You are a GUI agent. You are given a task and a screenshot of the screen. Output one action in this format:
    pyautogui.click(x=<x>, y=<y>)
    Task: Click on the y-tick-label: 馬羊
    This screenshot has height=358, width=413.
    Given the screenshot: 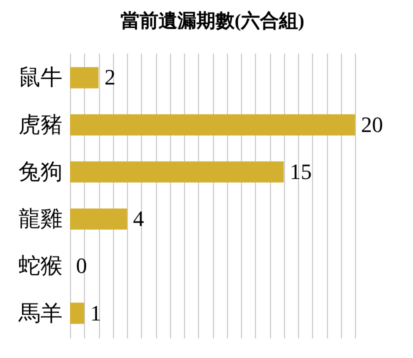 What is the action you would take?
    pyautogui.click(x=40, y=313)
    